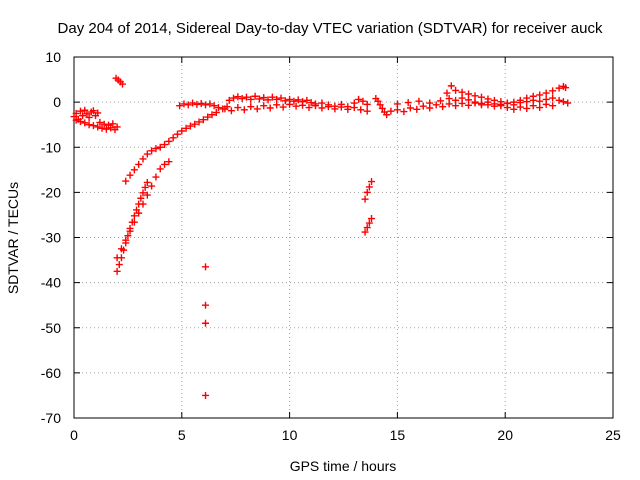 This screenshot has width=640, height=480. I want to click on y-tick-label: -50, so click(51, 328).